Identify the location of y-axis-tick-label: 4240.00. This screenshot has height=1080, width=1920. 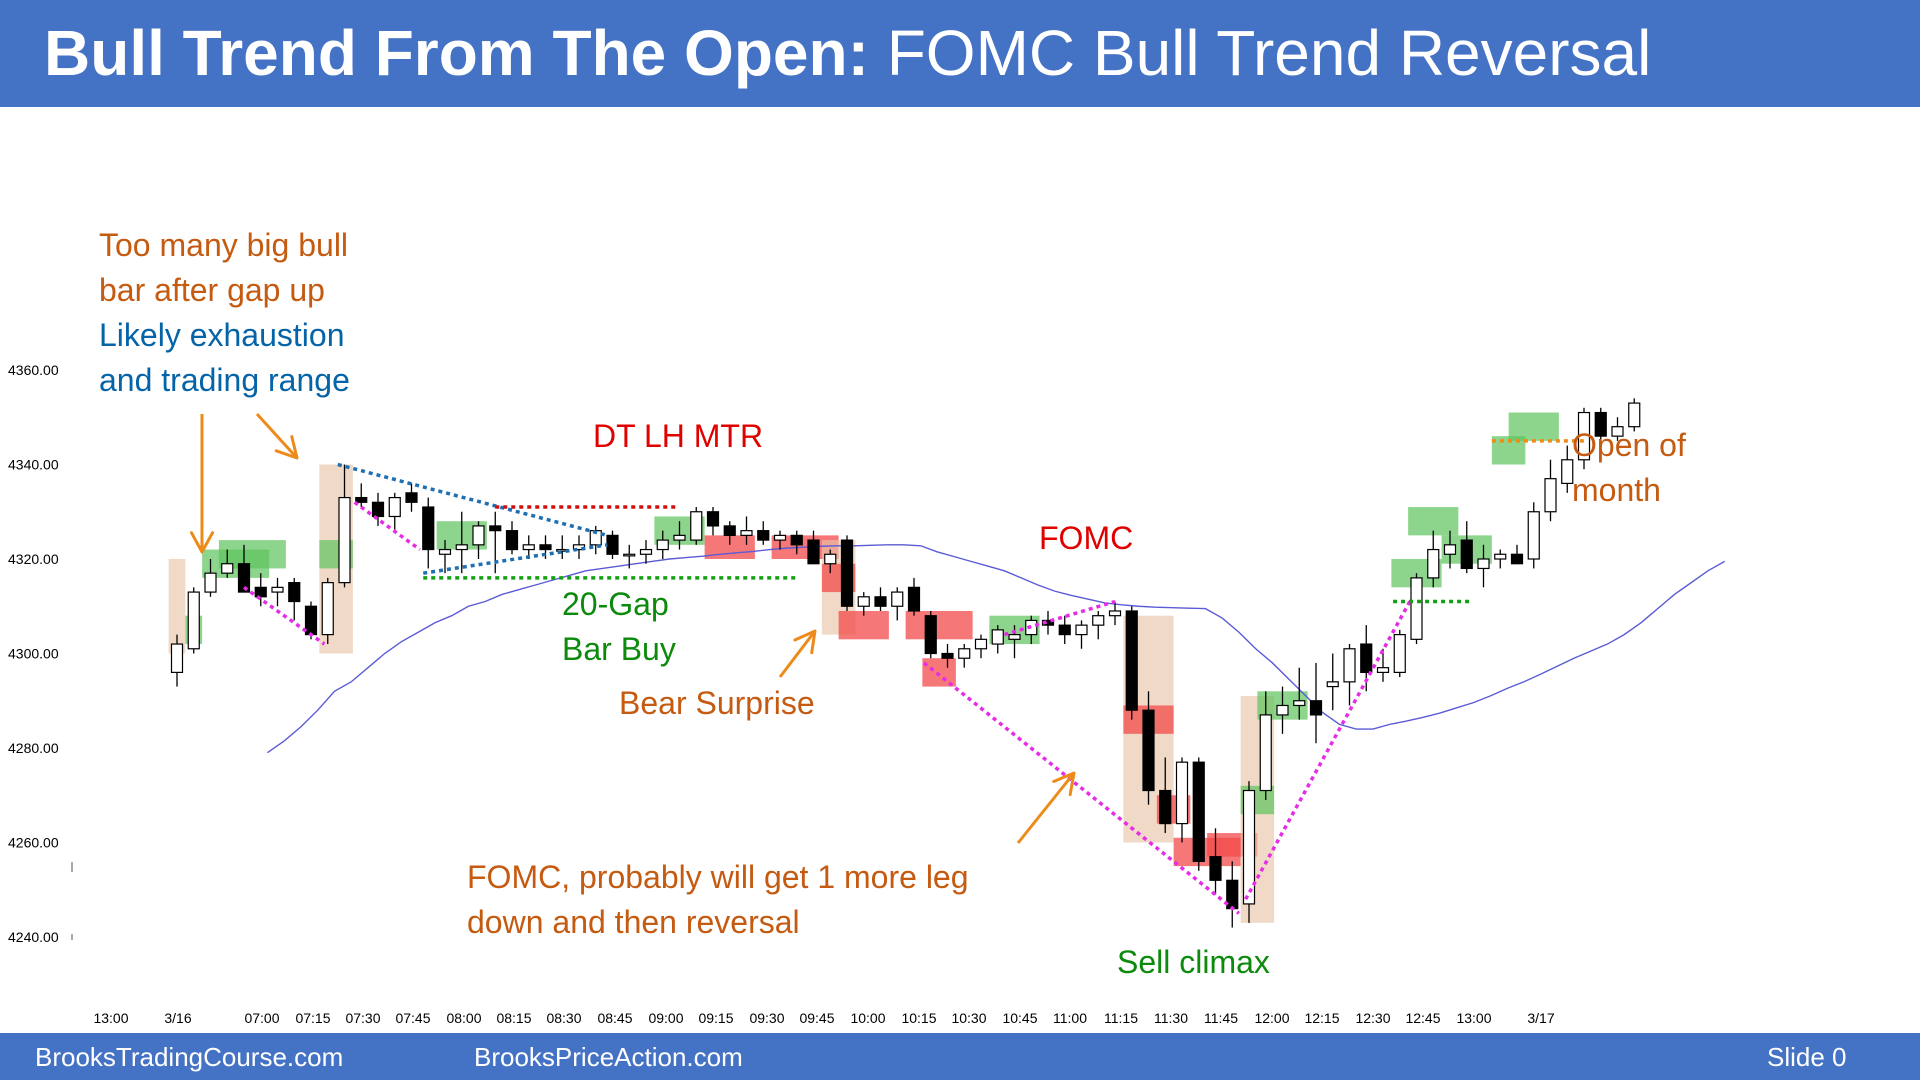
(33, 937).